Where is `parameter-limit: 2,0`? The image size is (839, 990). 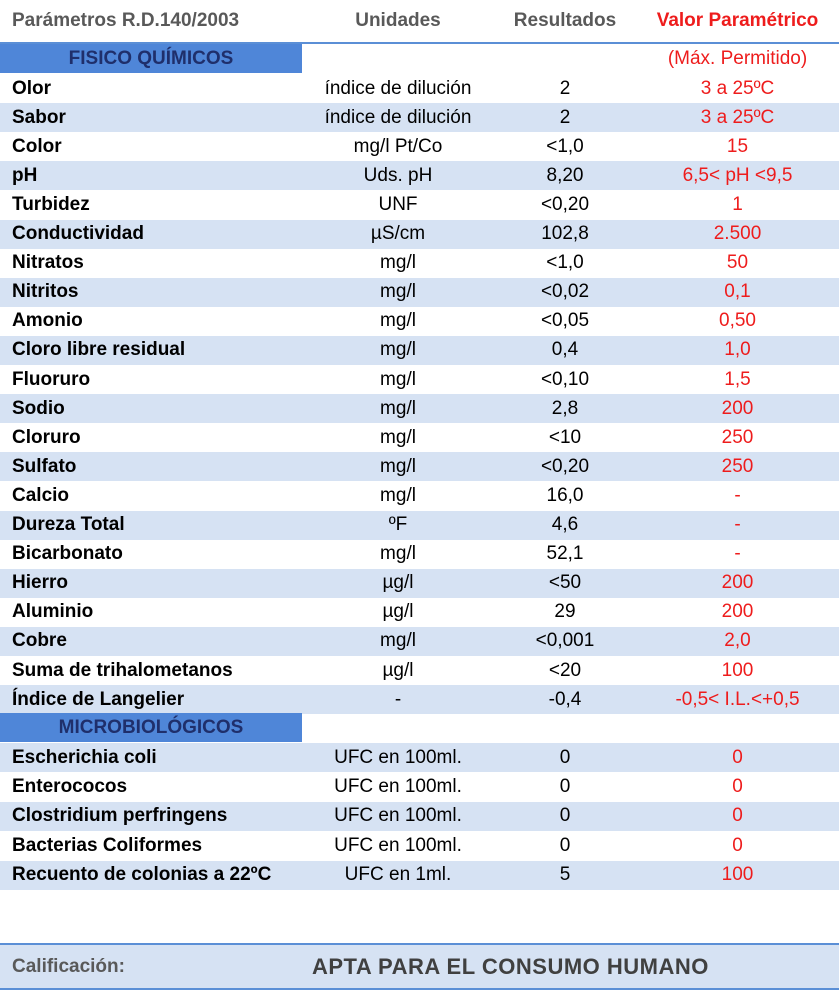 parameter-limit: 2,0 is located at coordinates (737, 641).